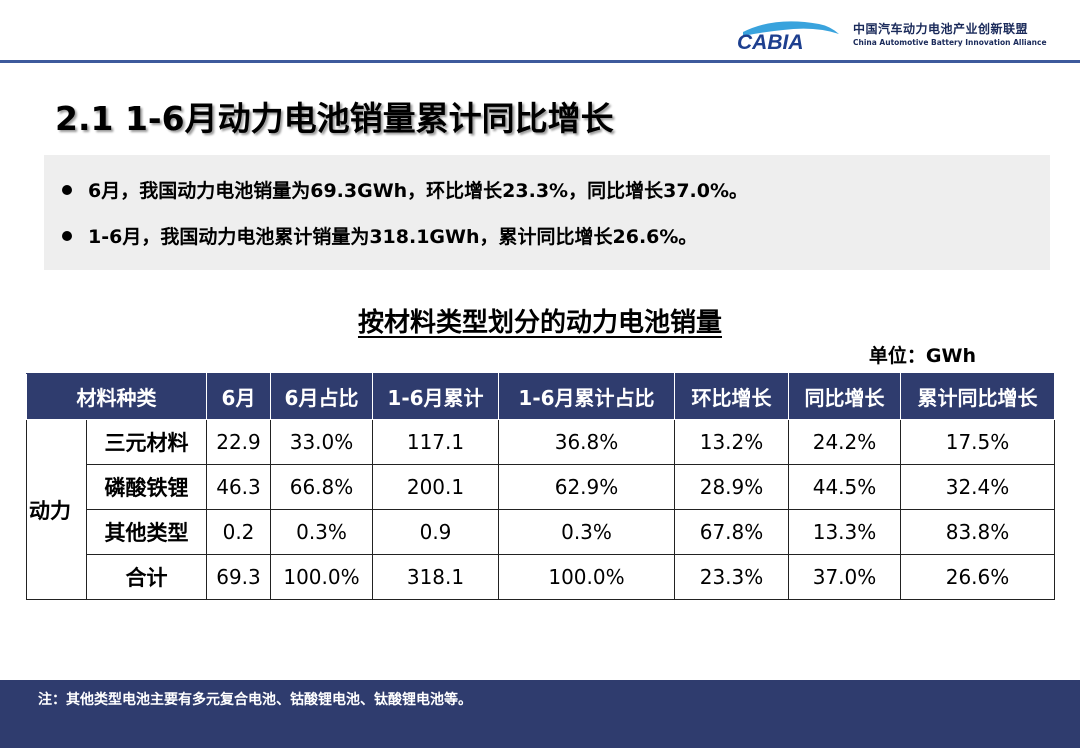 This screenshot has height=748, width=1080. I want to click on footer-bar: 注：其他类型电池主要有多元复合电池、钴酸锂电池、钛酸锂电池等。, so click(540, 714).